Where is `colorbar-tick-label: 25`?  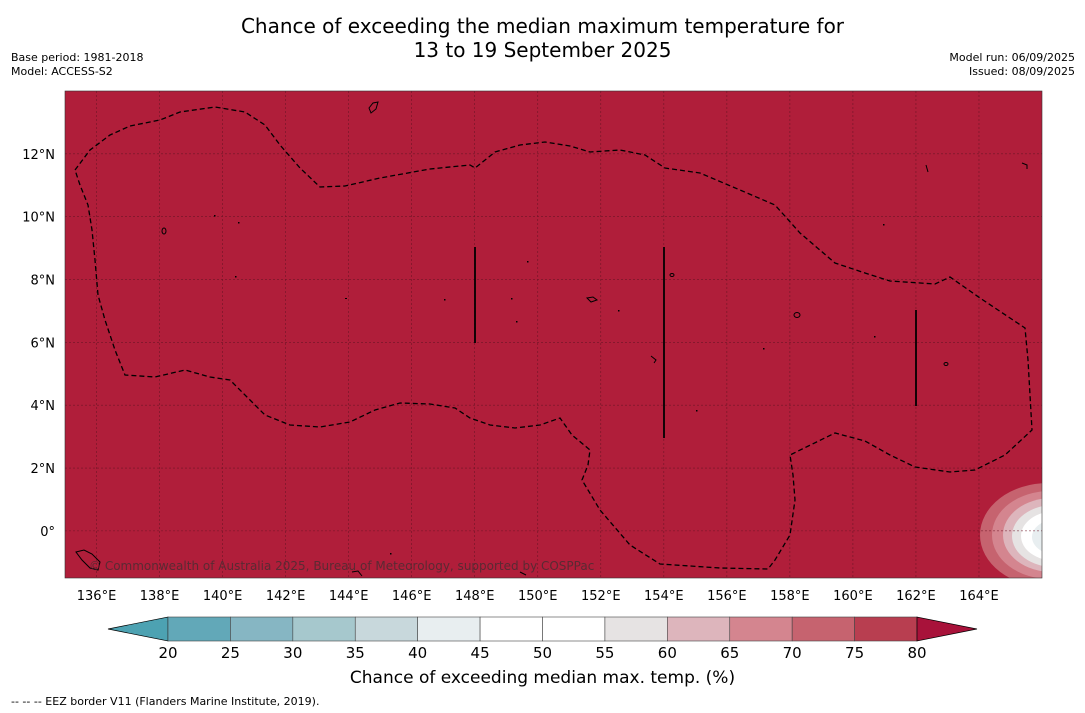
colorbar-tick-label: 25 is located at coordinates (230, 653).